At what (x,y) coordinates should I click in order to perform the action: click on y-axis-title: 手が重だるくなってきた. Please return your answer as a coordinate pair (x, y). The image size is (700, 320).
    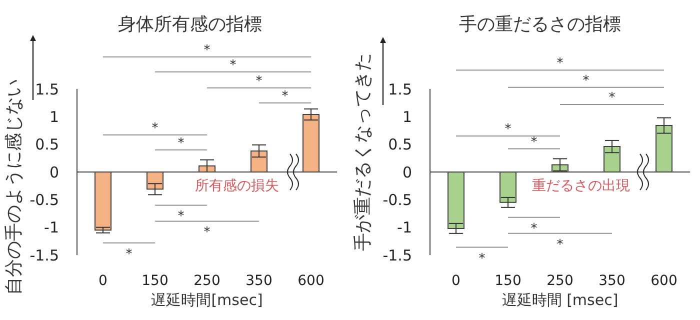
    Looking at the image, I should click on (363, 152).